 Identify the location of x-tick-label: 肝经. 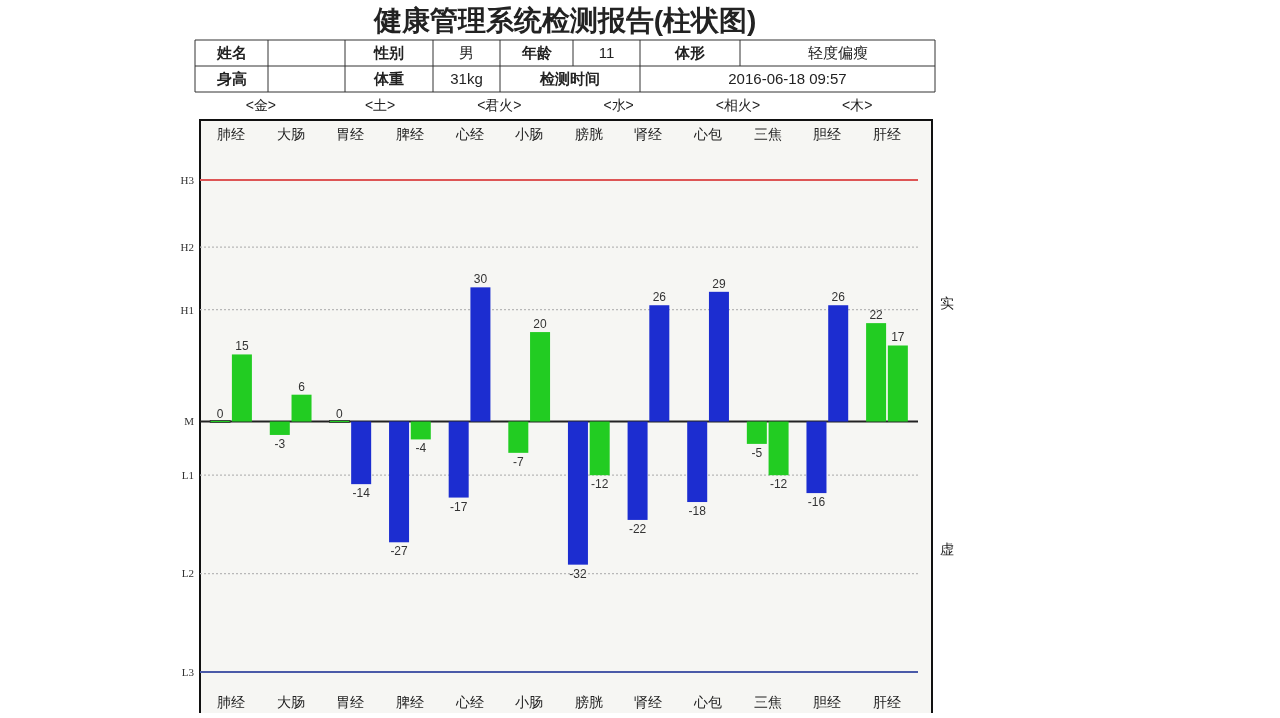
(886, 134).